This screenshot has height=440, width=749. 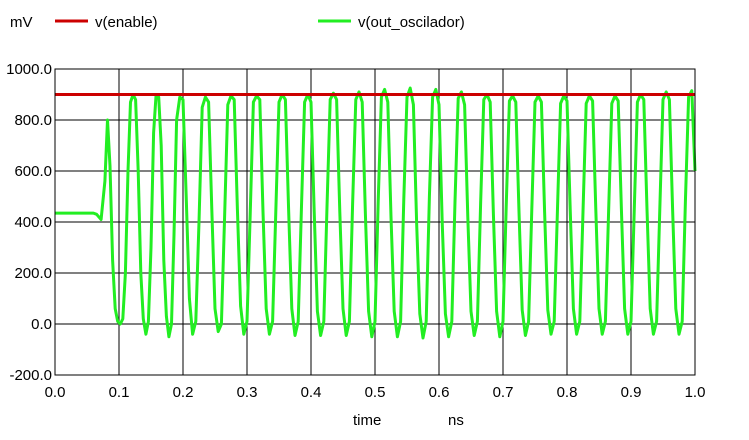 I want to click on y-tick-label: 0.0, so click(x=41, y=324).